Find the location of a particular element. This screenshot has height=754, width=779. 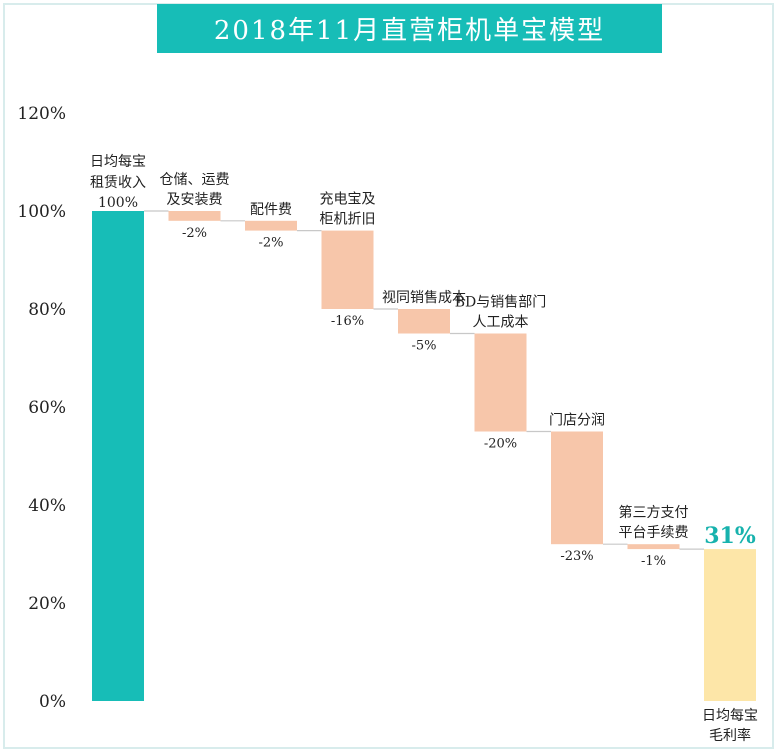

bar-end is located at coordinates (730, 625).